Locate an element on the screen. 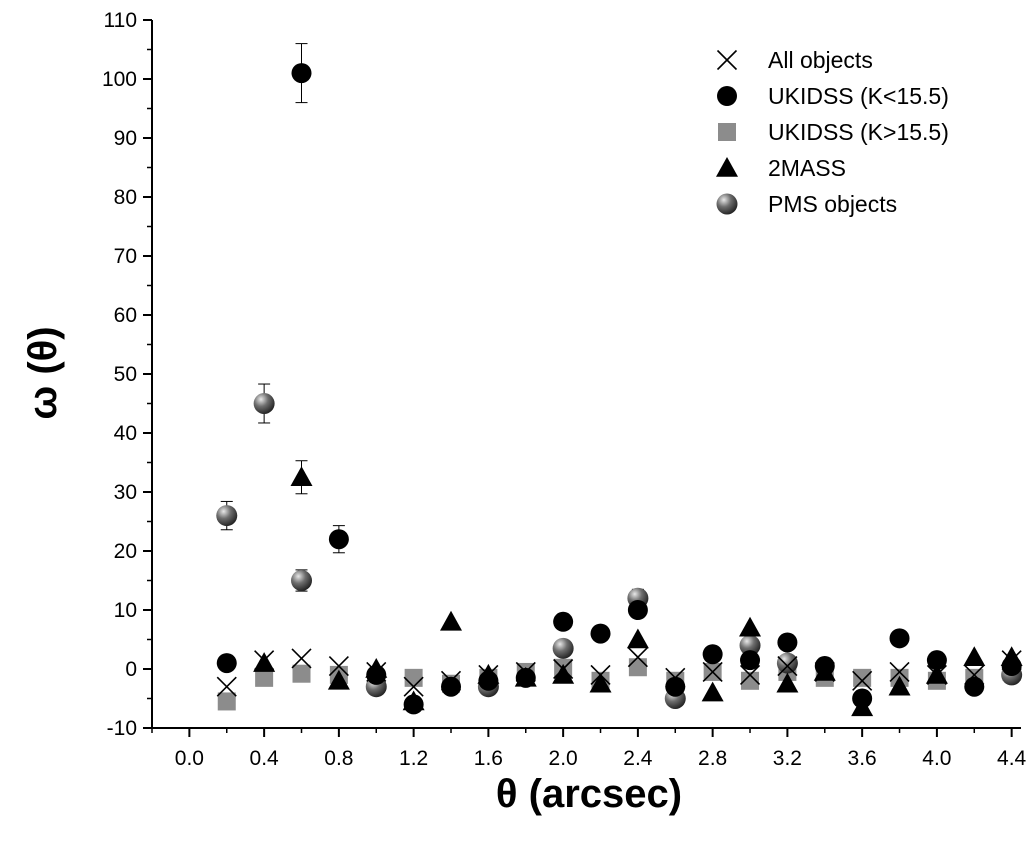 The height and width of the screenshot is (844, 1029). y-tick-label: 60 is located at coordinates (125, 315).